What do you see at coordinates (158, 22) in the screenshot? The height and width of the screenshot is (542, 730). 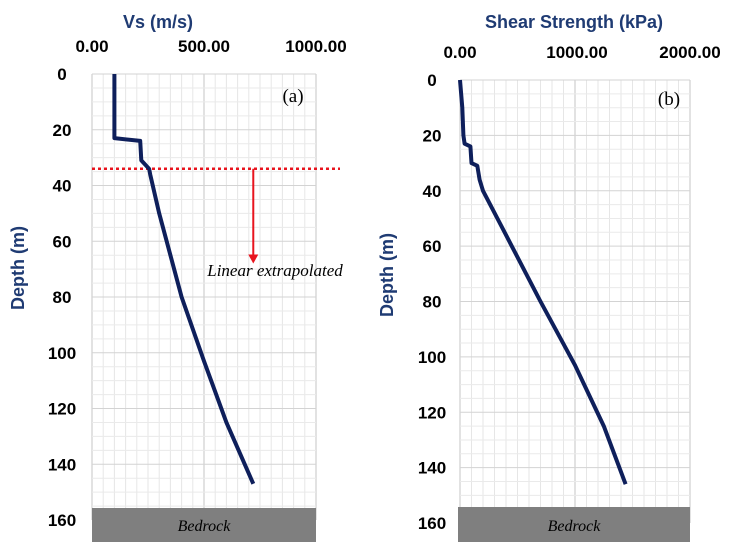 I see `x-axis-title: Vs (m/s)` at bounding box center [158, 22].